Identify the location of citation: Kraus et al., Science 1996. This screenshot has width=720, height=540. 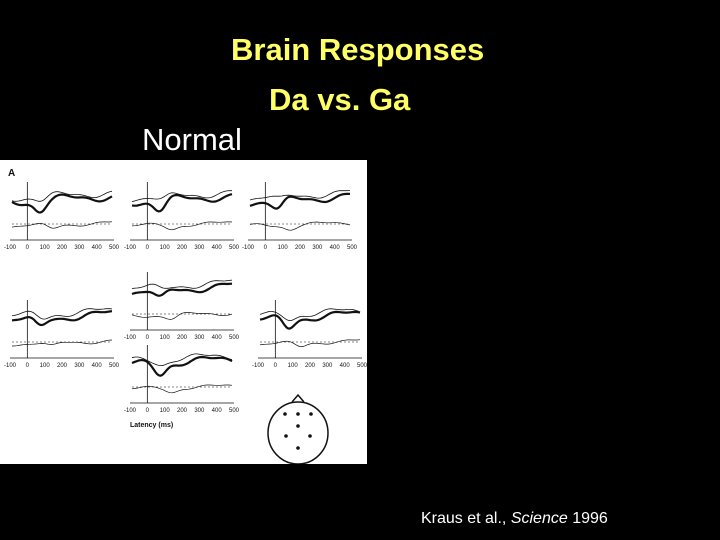
(514, 519).